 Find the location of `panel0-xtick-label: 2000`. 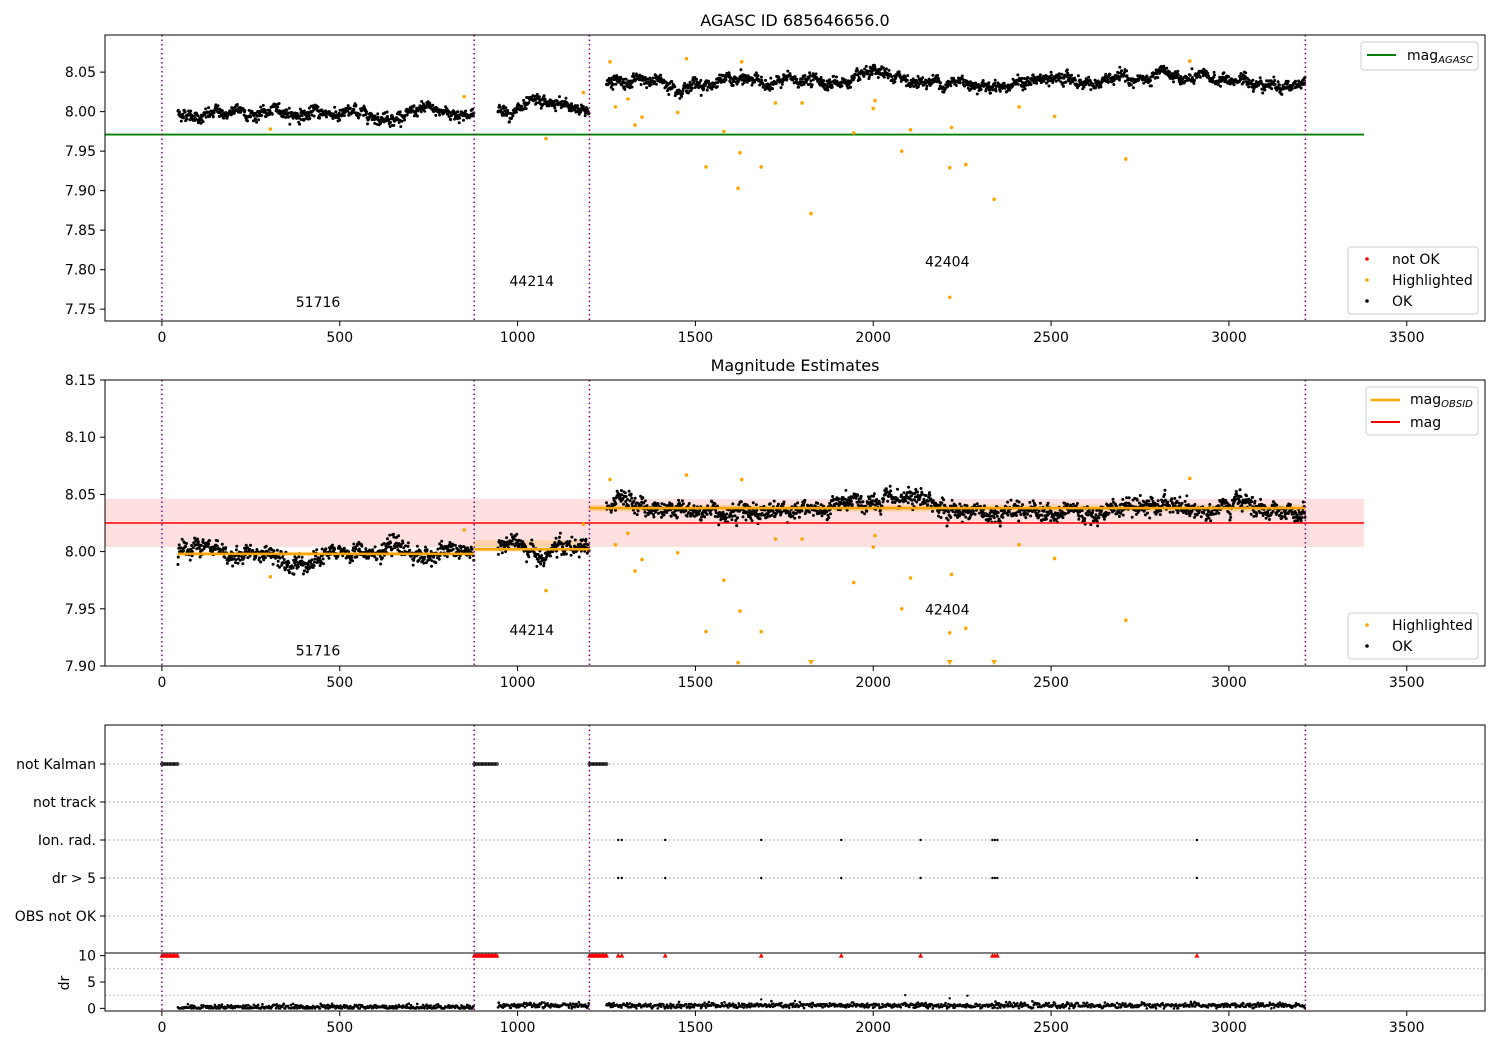

panel0-xtick-label: 2000 is located at coordinates (873, 338).